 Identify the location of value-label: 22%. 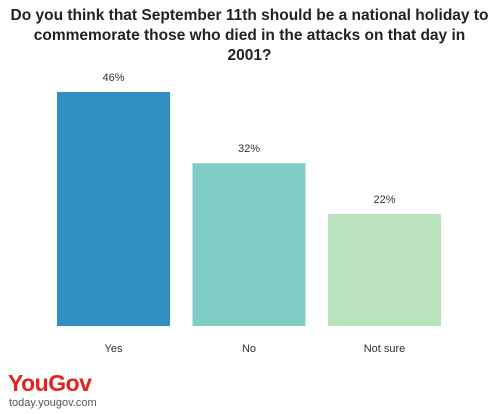
(384, 200).